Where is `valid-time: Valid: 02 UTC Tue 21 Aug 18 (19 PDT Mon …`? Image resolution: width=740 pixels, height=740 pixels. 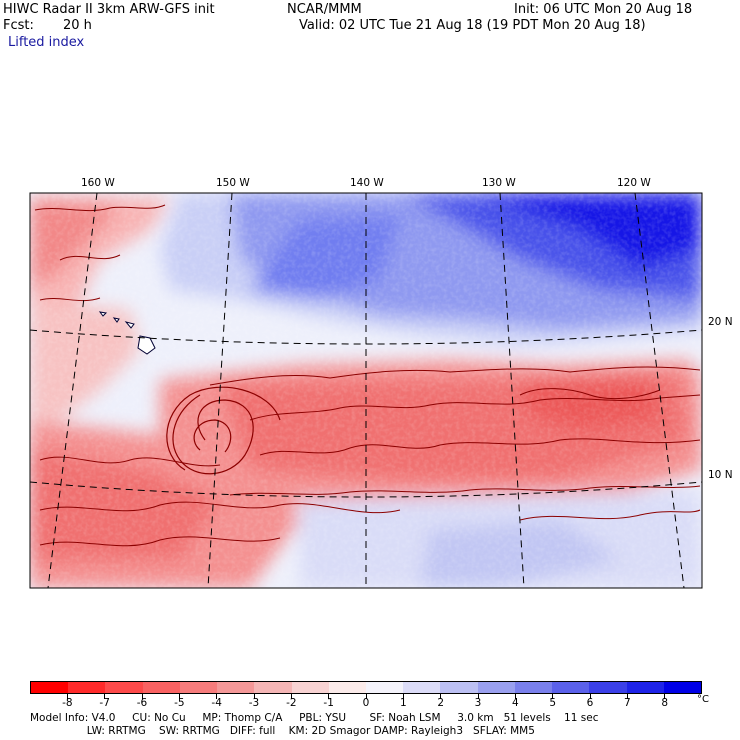 valid-time: Valid: 02 UTC Tue 21 Aug 18 (19 PDT Mon … is located at coordinates (472, 25).